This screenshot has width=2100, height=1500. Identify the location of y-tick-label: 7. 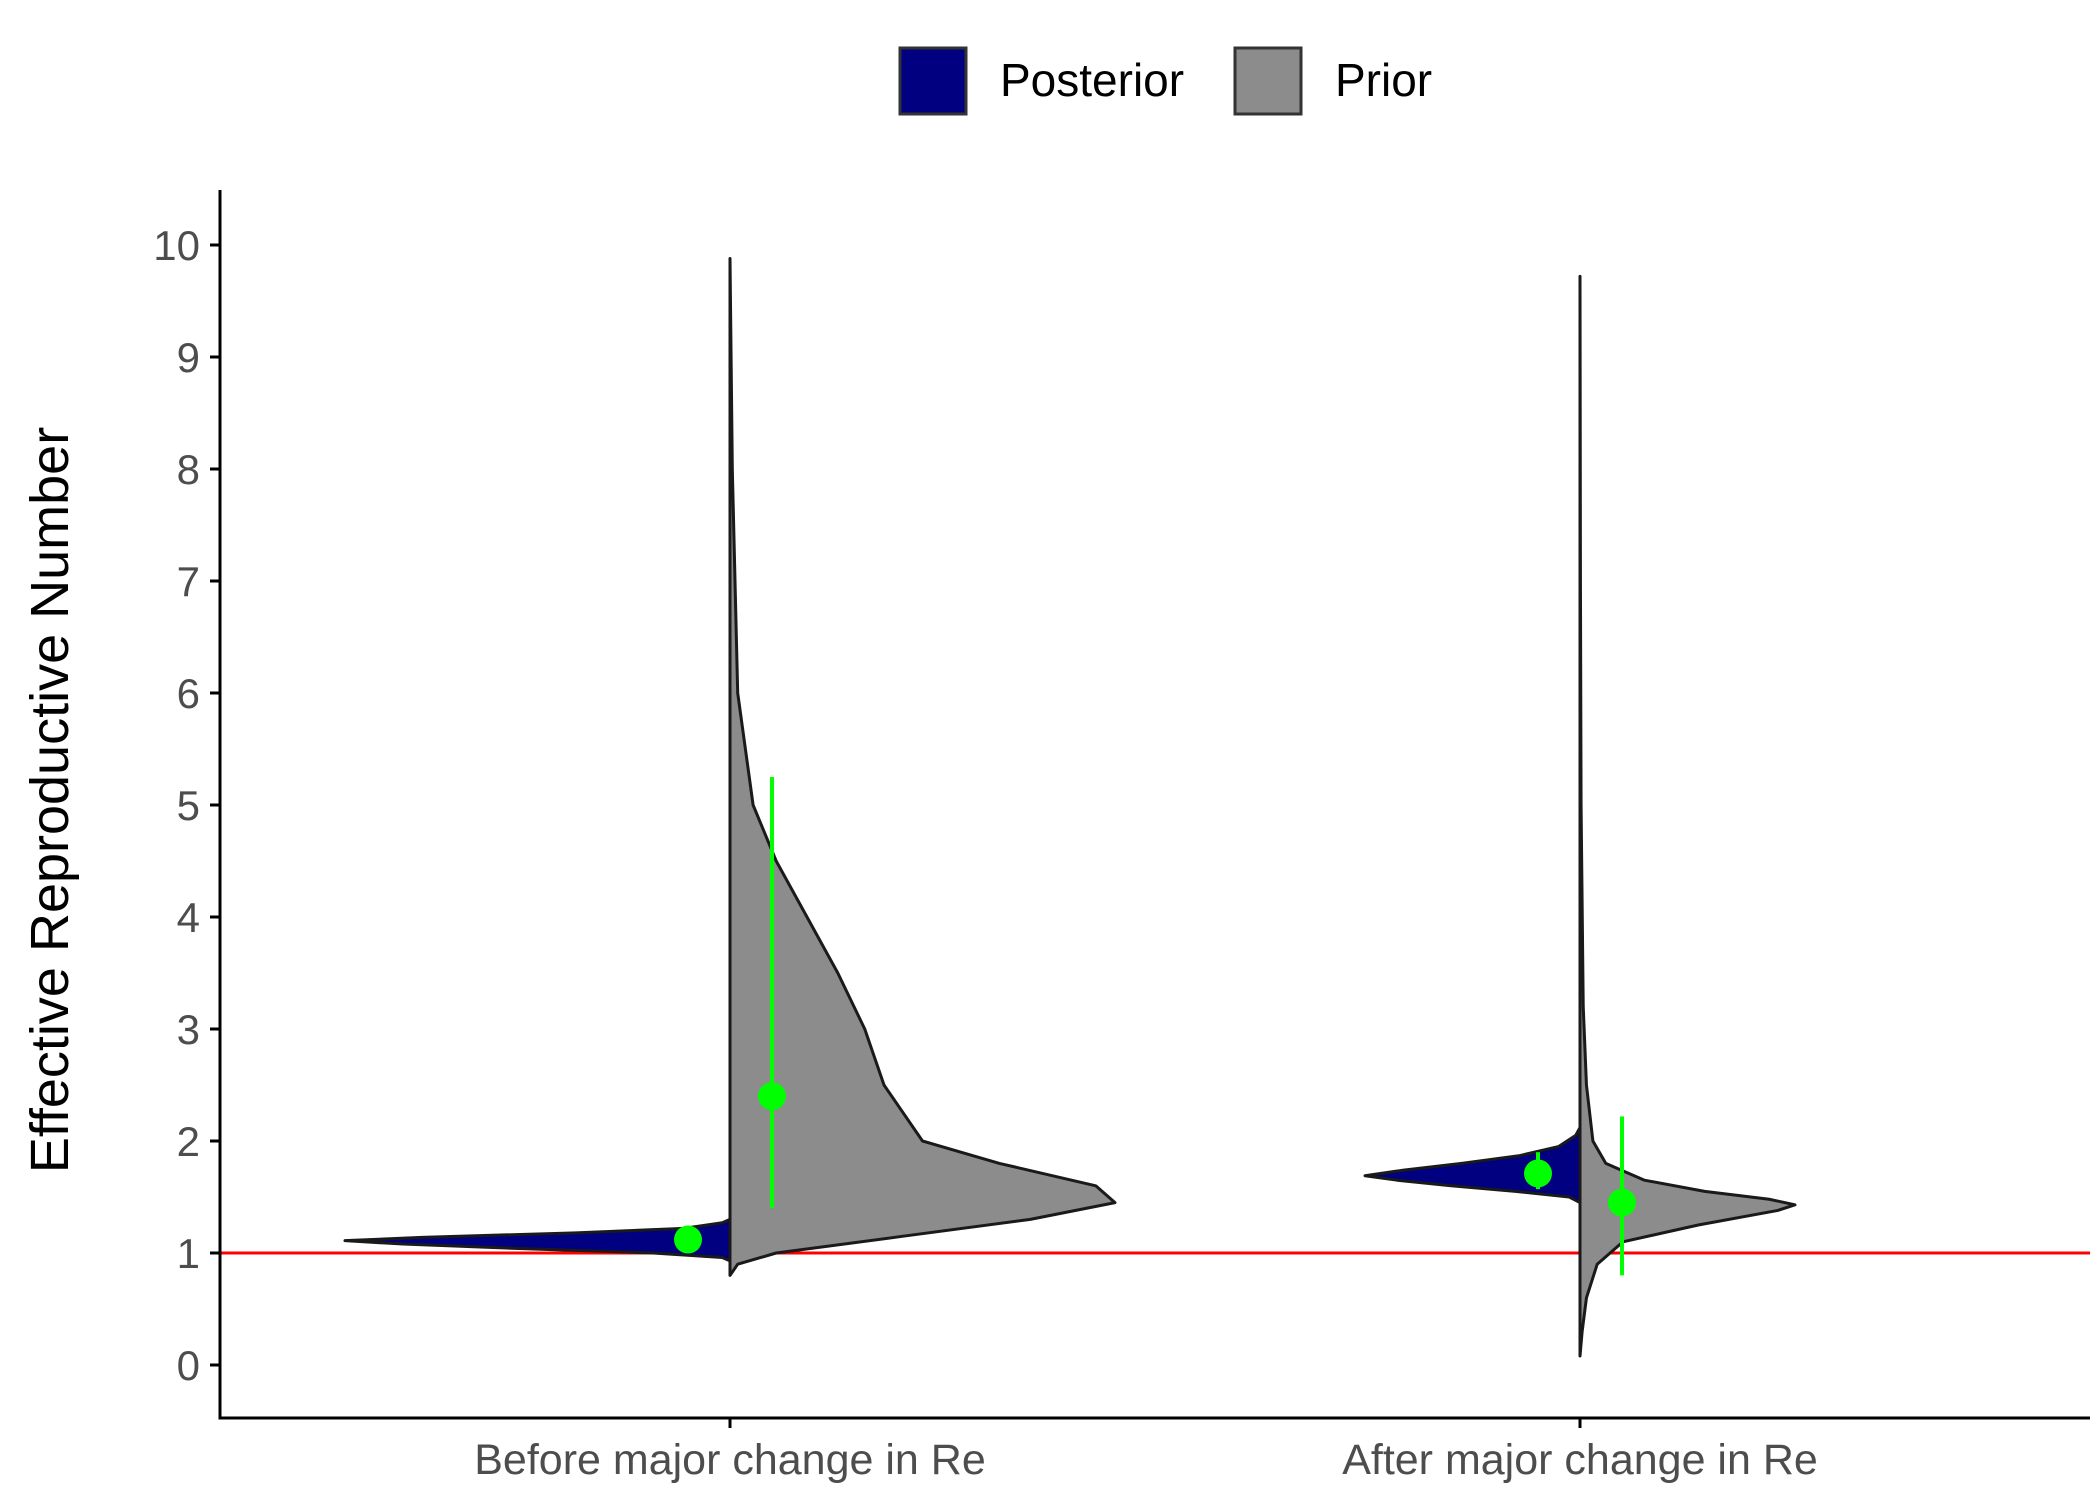
(188, 581).